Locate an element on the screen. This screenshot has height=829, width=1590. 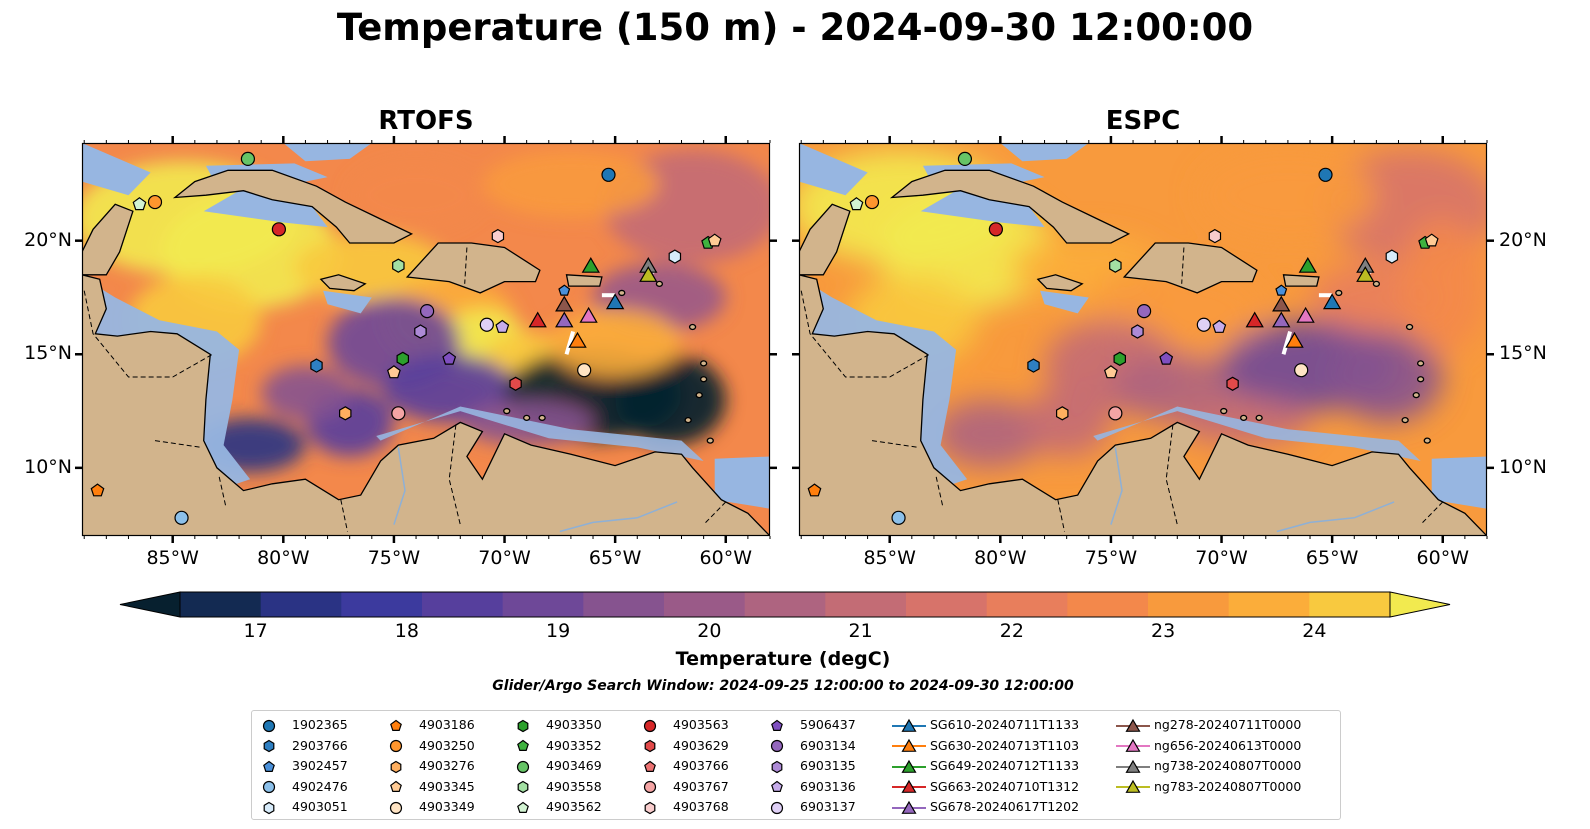
glider-marker-ng656-20240613T0000 is located at coordinates (1305, 314).